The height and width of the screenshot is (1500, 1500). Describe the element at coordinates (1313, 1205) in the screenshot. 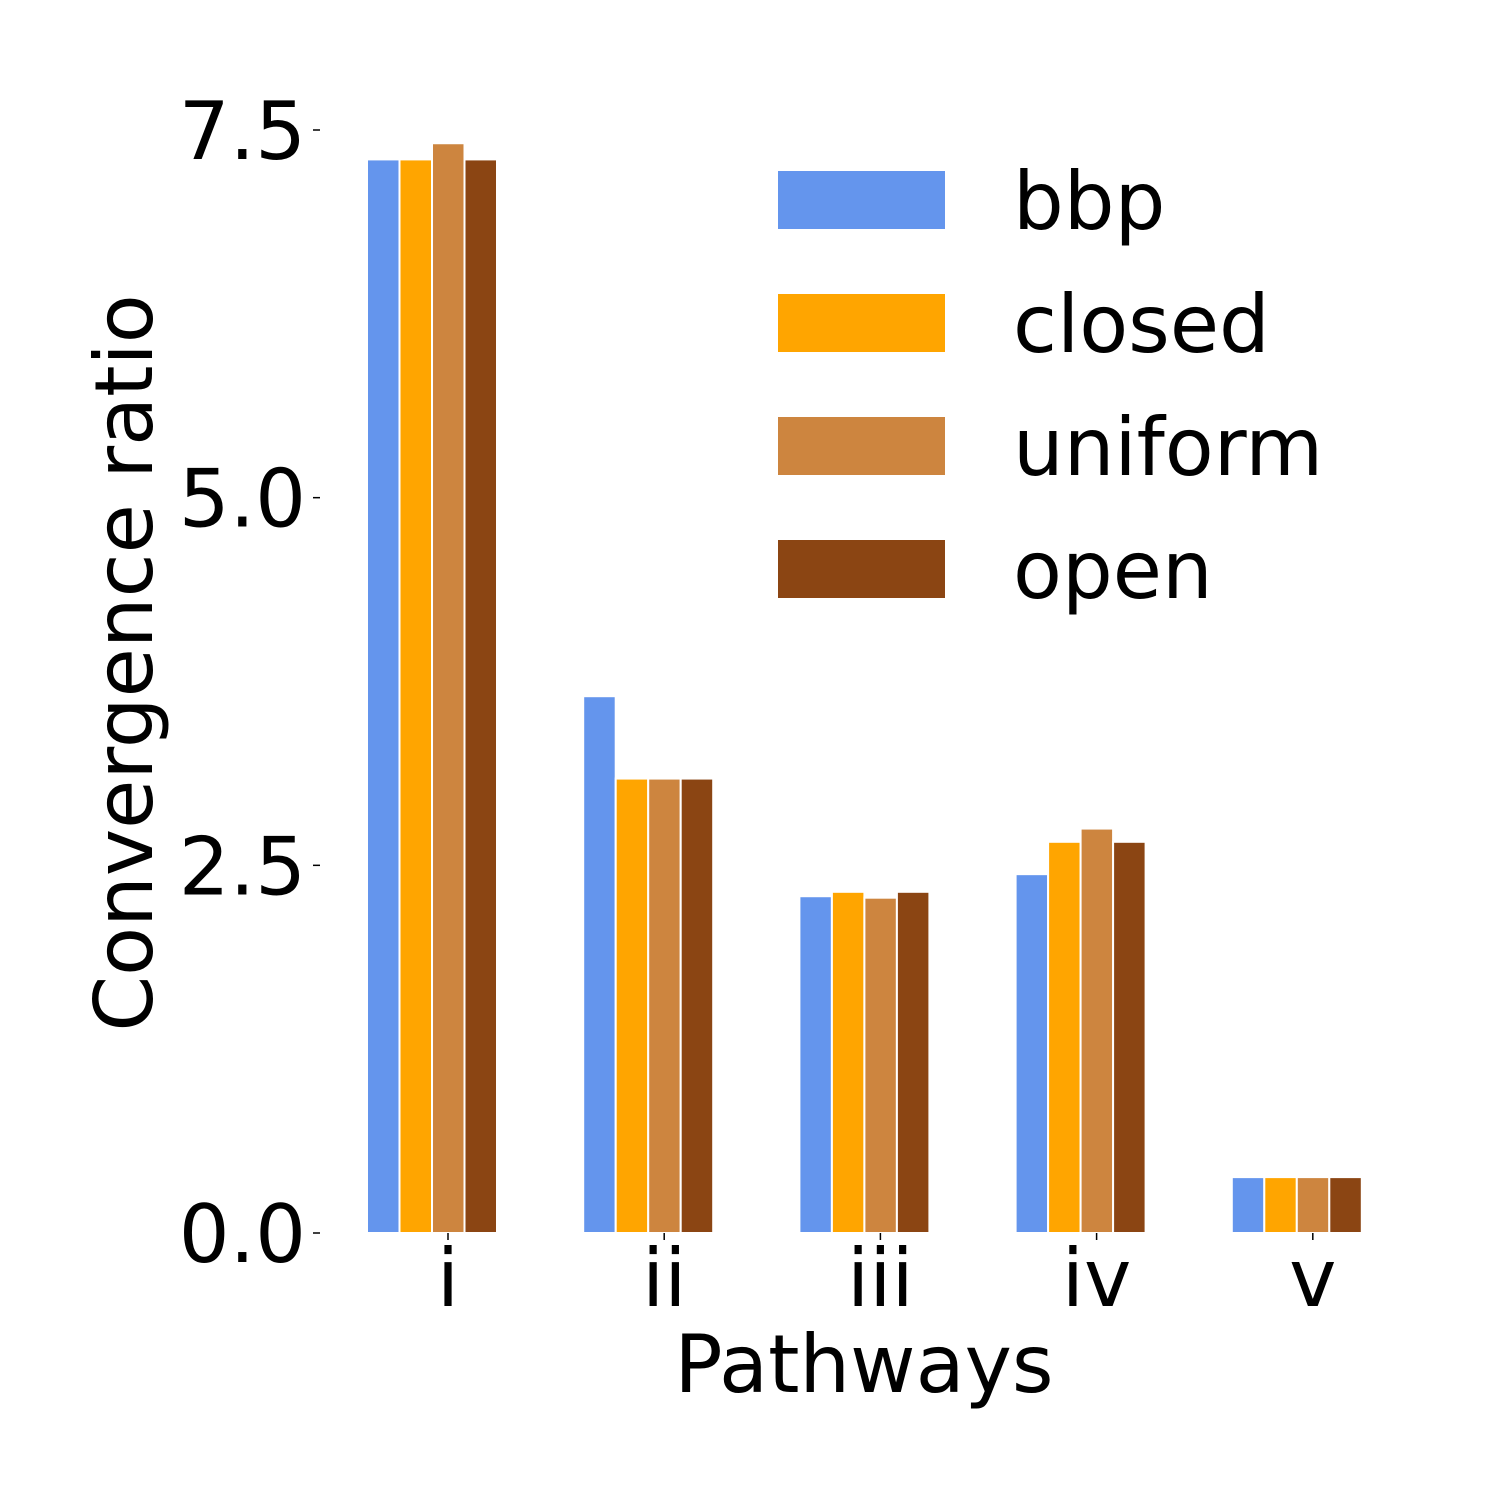

I see `bar-uniform-v` at that location.